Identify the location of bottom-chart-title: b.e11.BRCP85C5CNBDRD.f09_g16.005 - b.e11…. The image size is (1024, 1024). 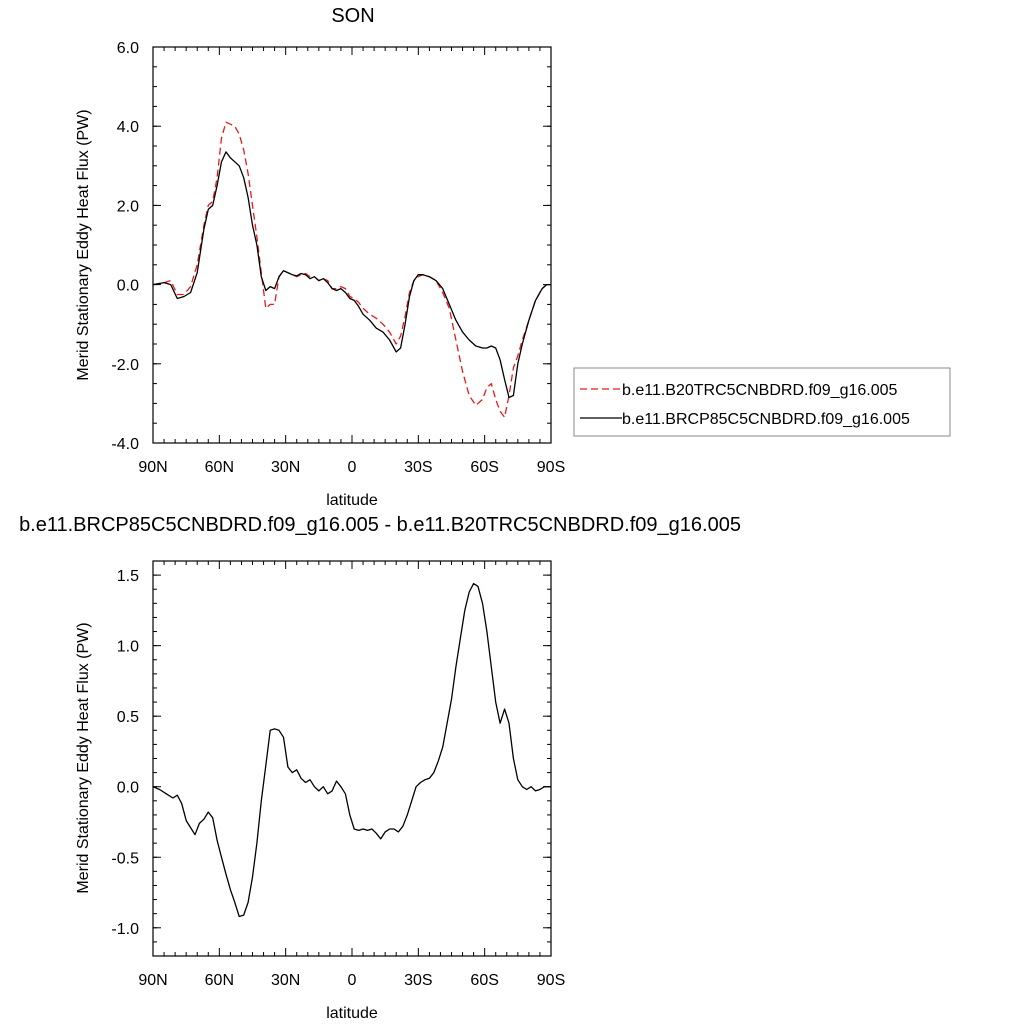
(380, 525).